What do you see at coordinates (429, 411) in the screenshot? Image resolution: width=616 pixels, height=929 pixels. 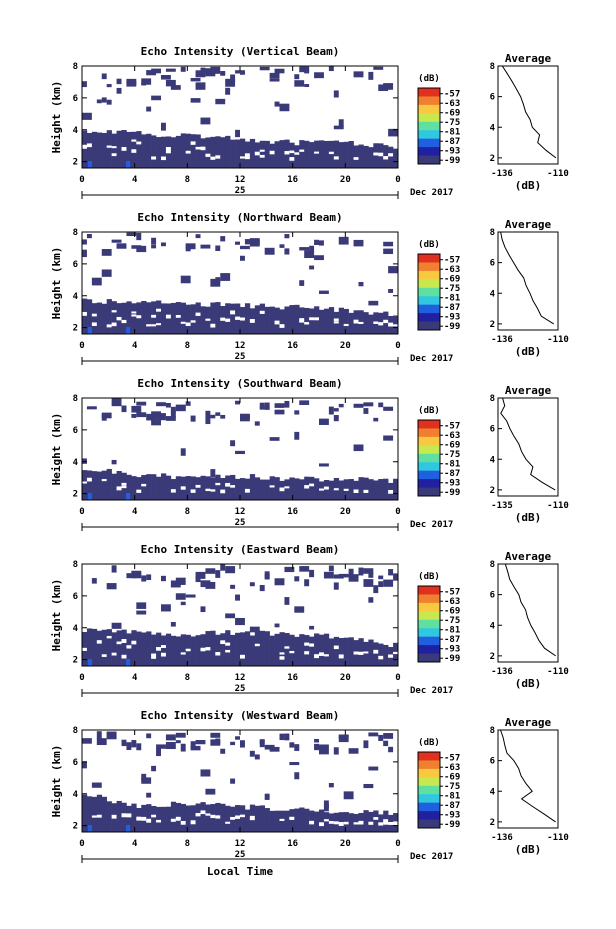 I see `colorbar-unit: (dB)` at bounding box center [429, 411].